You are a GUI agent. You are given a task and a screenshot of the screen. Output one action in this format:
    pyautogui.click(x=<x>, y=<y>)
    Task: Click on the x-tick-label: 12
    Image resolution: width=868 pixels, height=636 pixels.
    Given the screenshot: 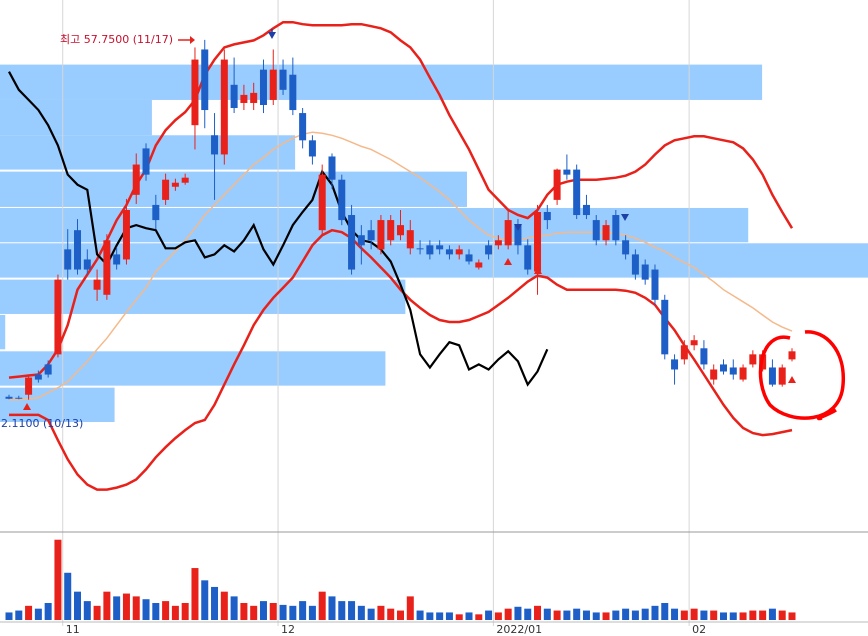 What is the action you would take?
    pyautogui.click(x=288, y=629)
    